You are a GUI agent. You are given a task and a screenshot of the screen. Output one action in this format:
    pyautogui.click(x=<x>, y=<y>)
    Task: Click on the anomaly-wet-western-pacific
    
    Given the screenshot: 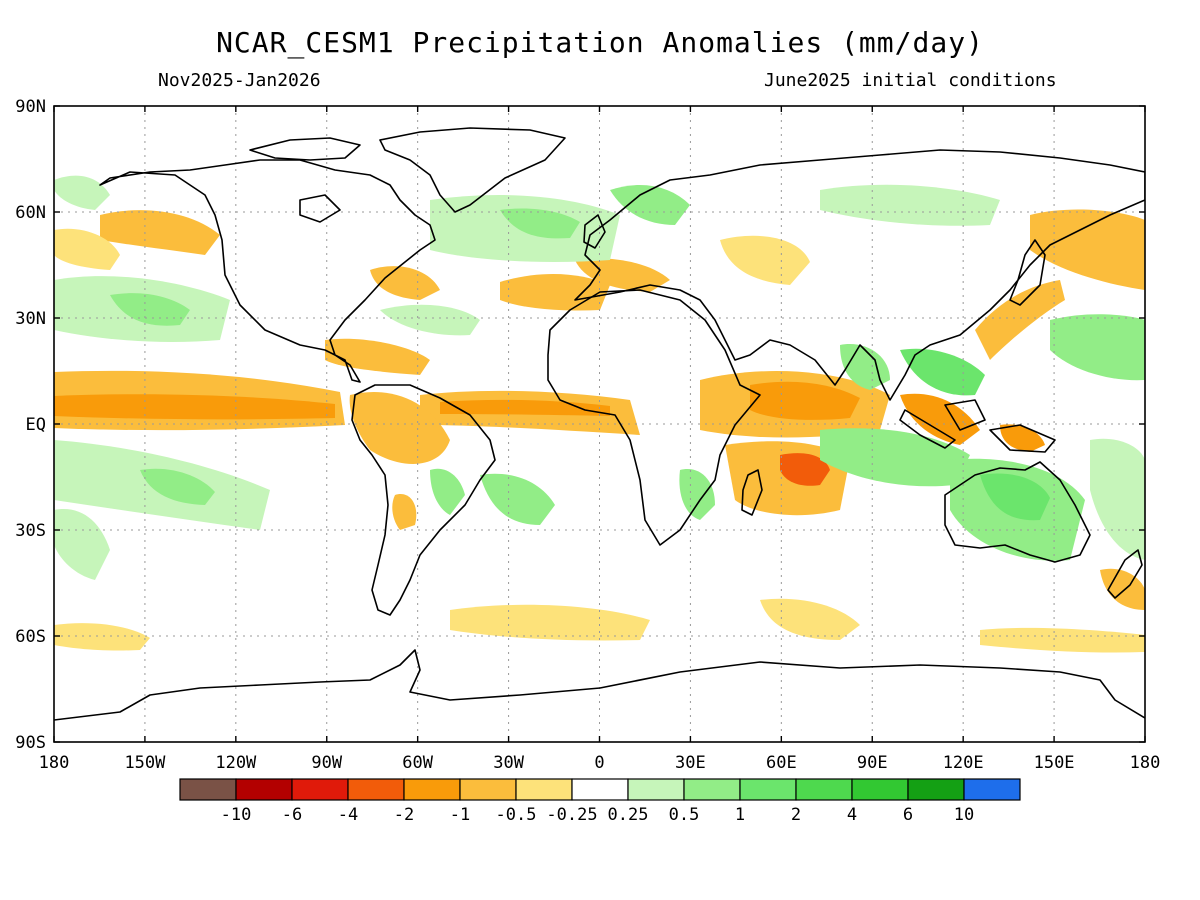 What is the action you would take?
    pyautogui.click(x=1097, y=347)
    